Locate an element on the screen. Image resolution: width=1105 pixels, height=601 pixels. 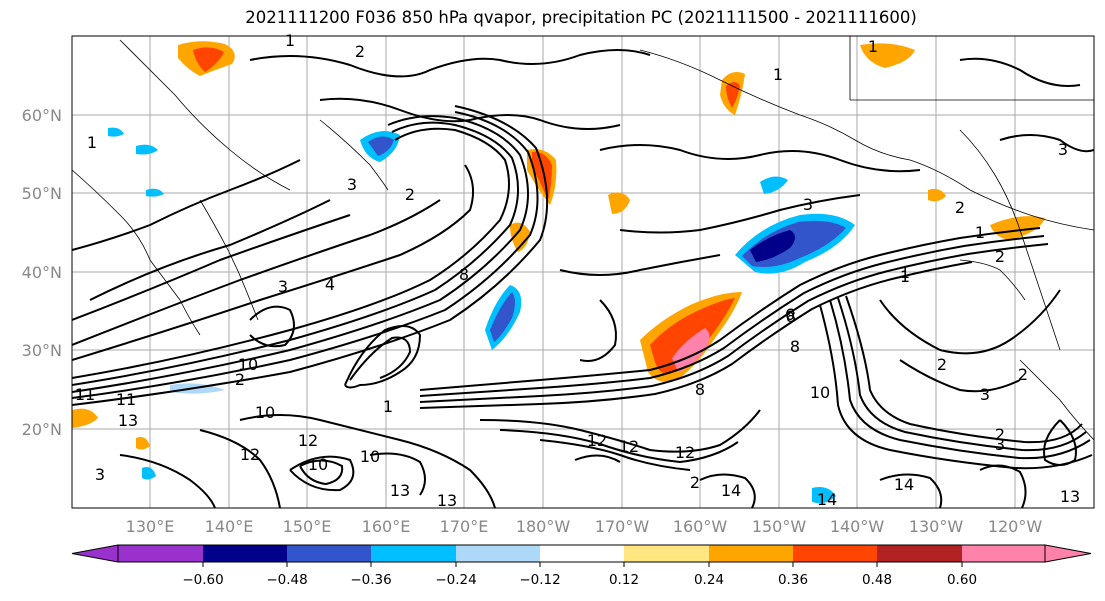
lat-label: 60°N is located at coordinates (42, 115).